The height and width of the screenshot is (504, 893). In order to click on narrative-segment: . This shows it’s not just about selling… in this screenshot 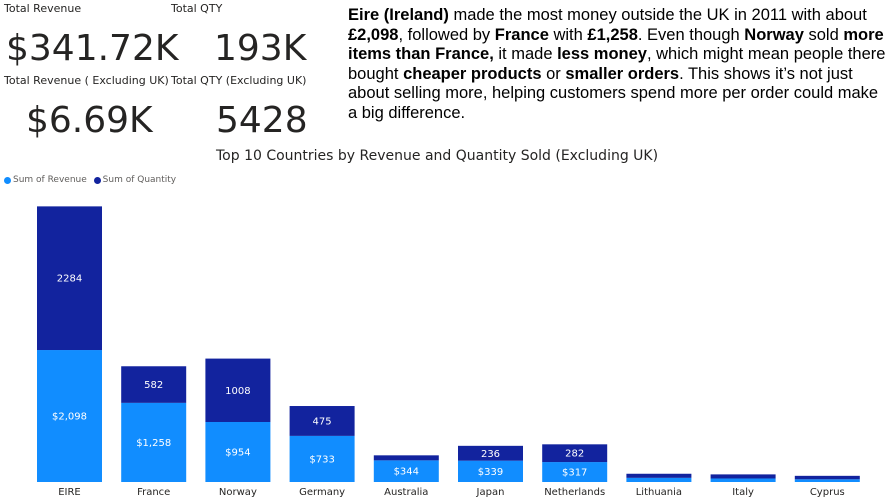, I will do `click(613, 93)`.